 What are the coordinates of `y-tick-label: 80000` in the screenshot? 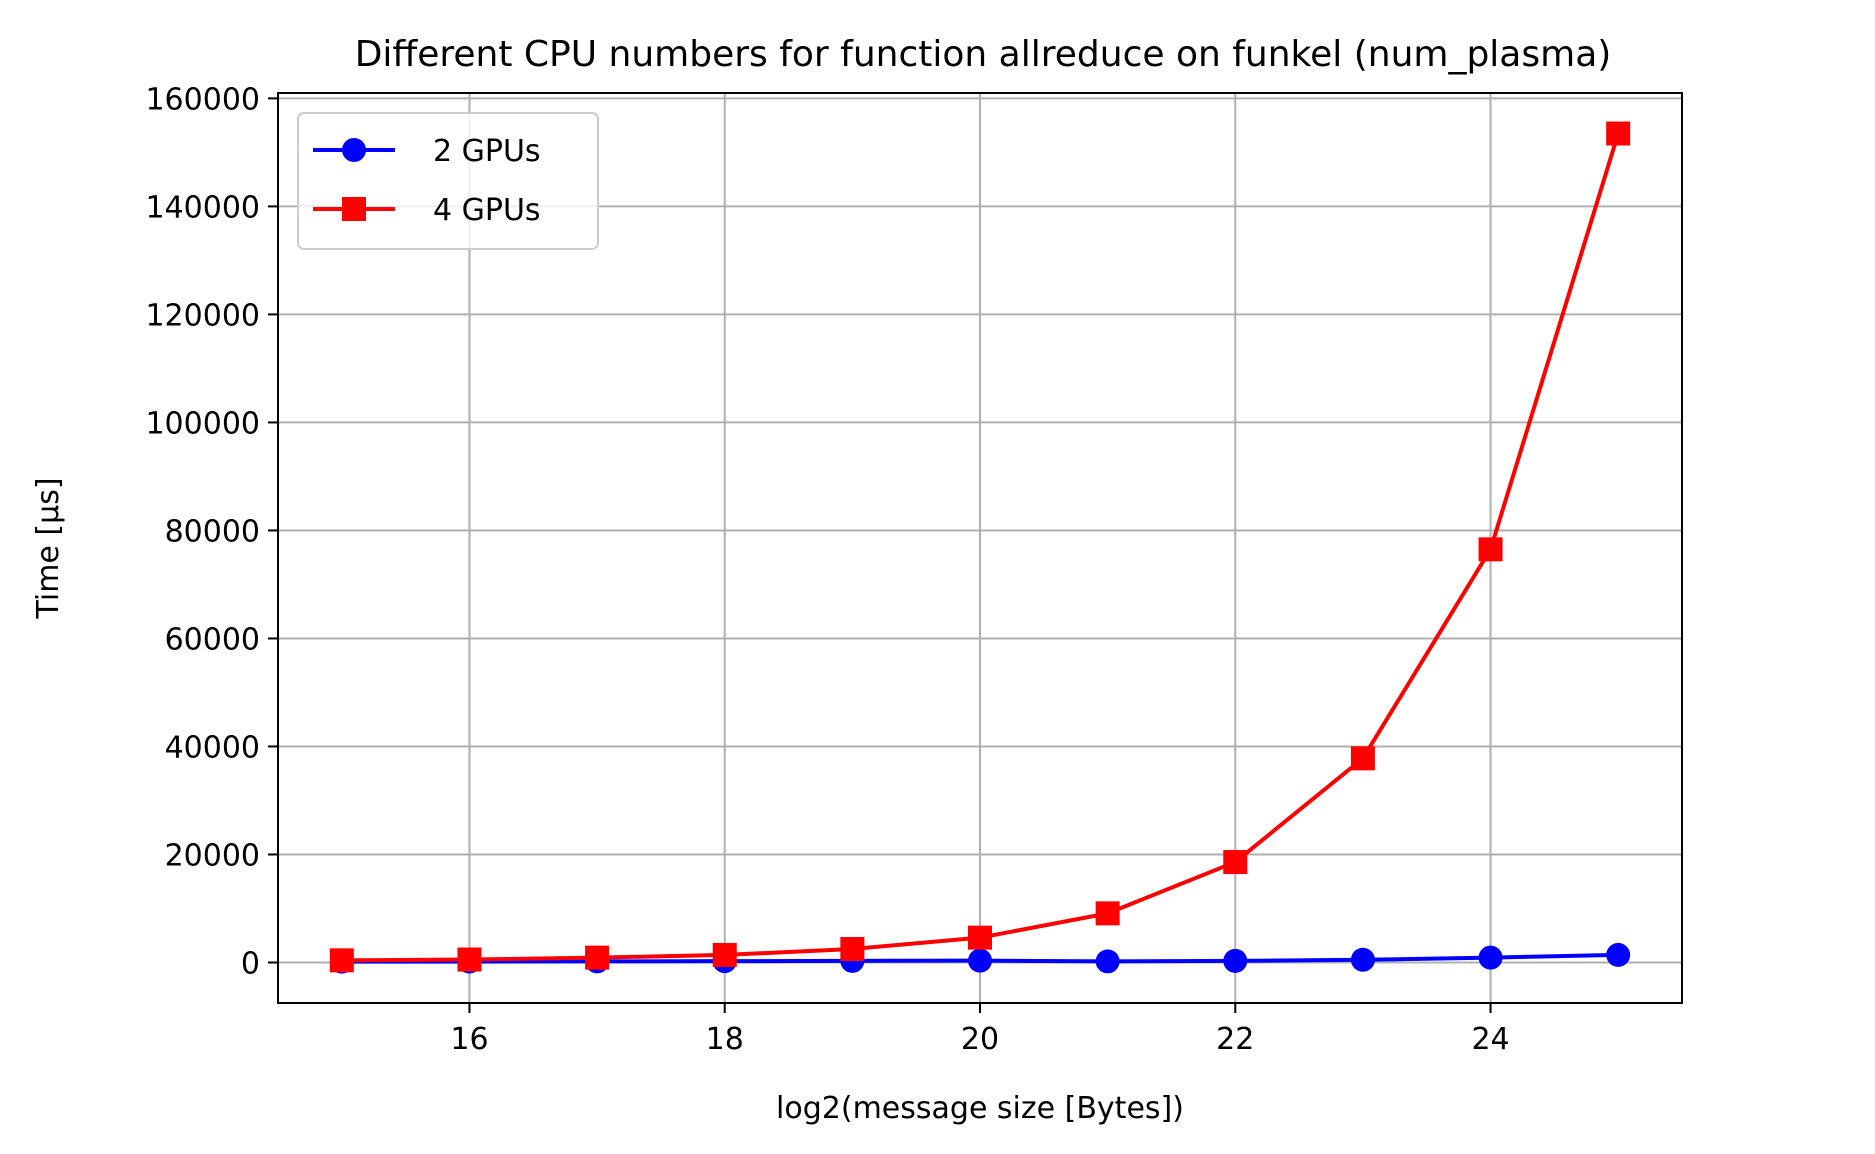 It's located at (212, 531).